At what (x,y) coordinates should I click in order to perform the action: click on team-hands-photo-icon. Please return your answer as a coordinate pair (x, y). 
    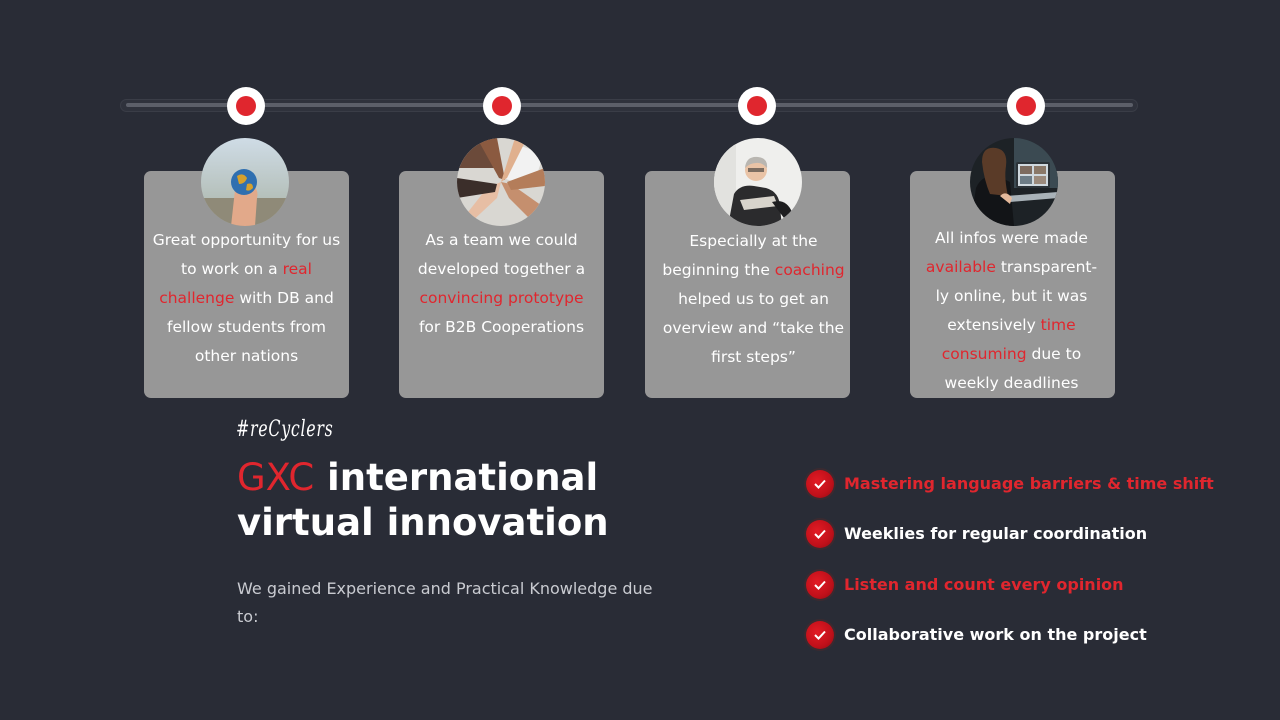
    Looking at the image, I should click on (501, 182).